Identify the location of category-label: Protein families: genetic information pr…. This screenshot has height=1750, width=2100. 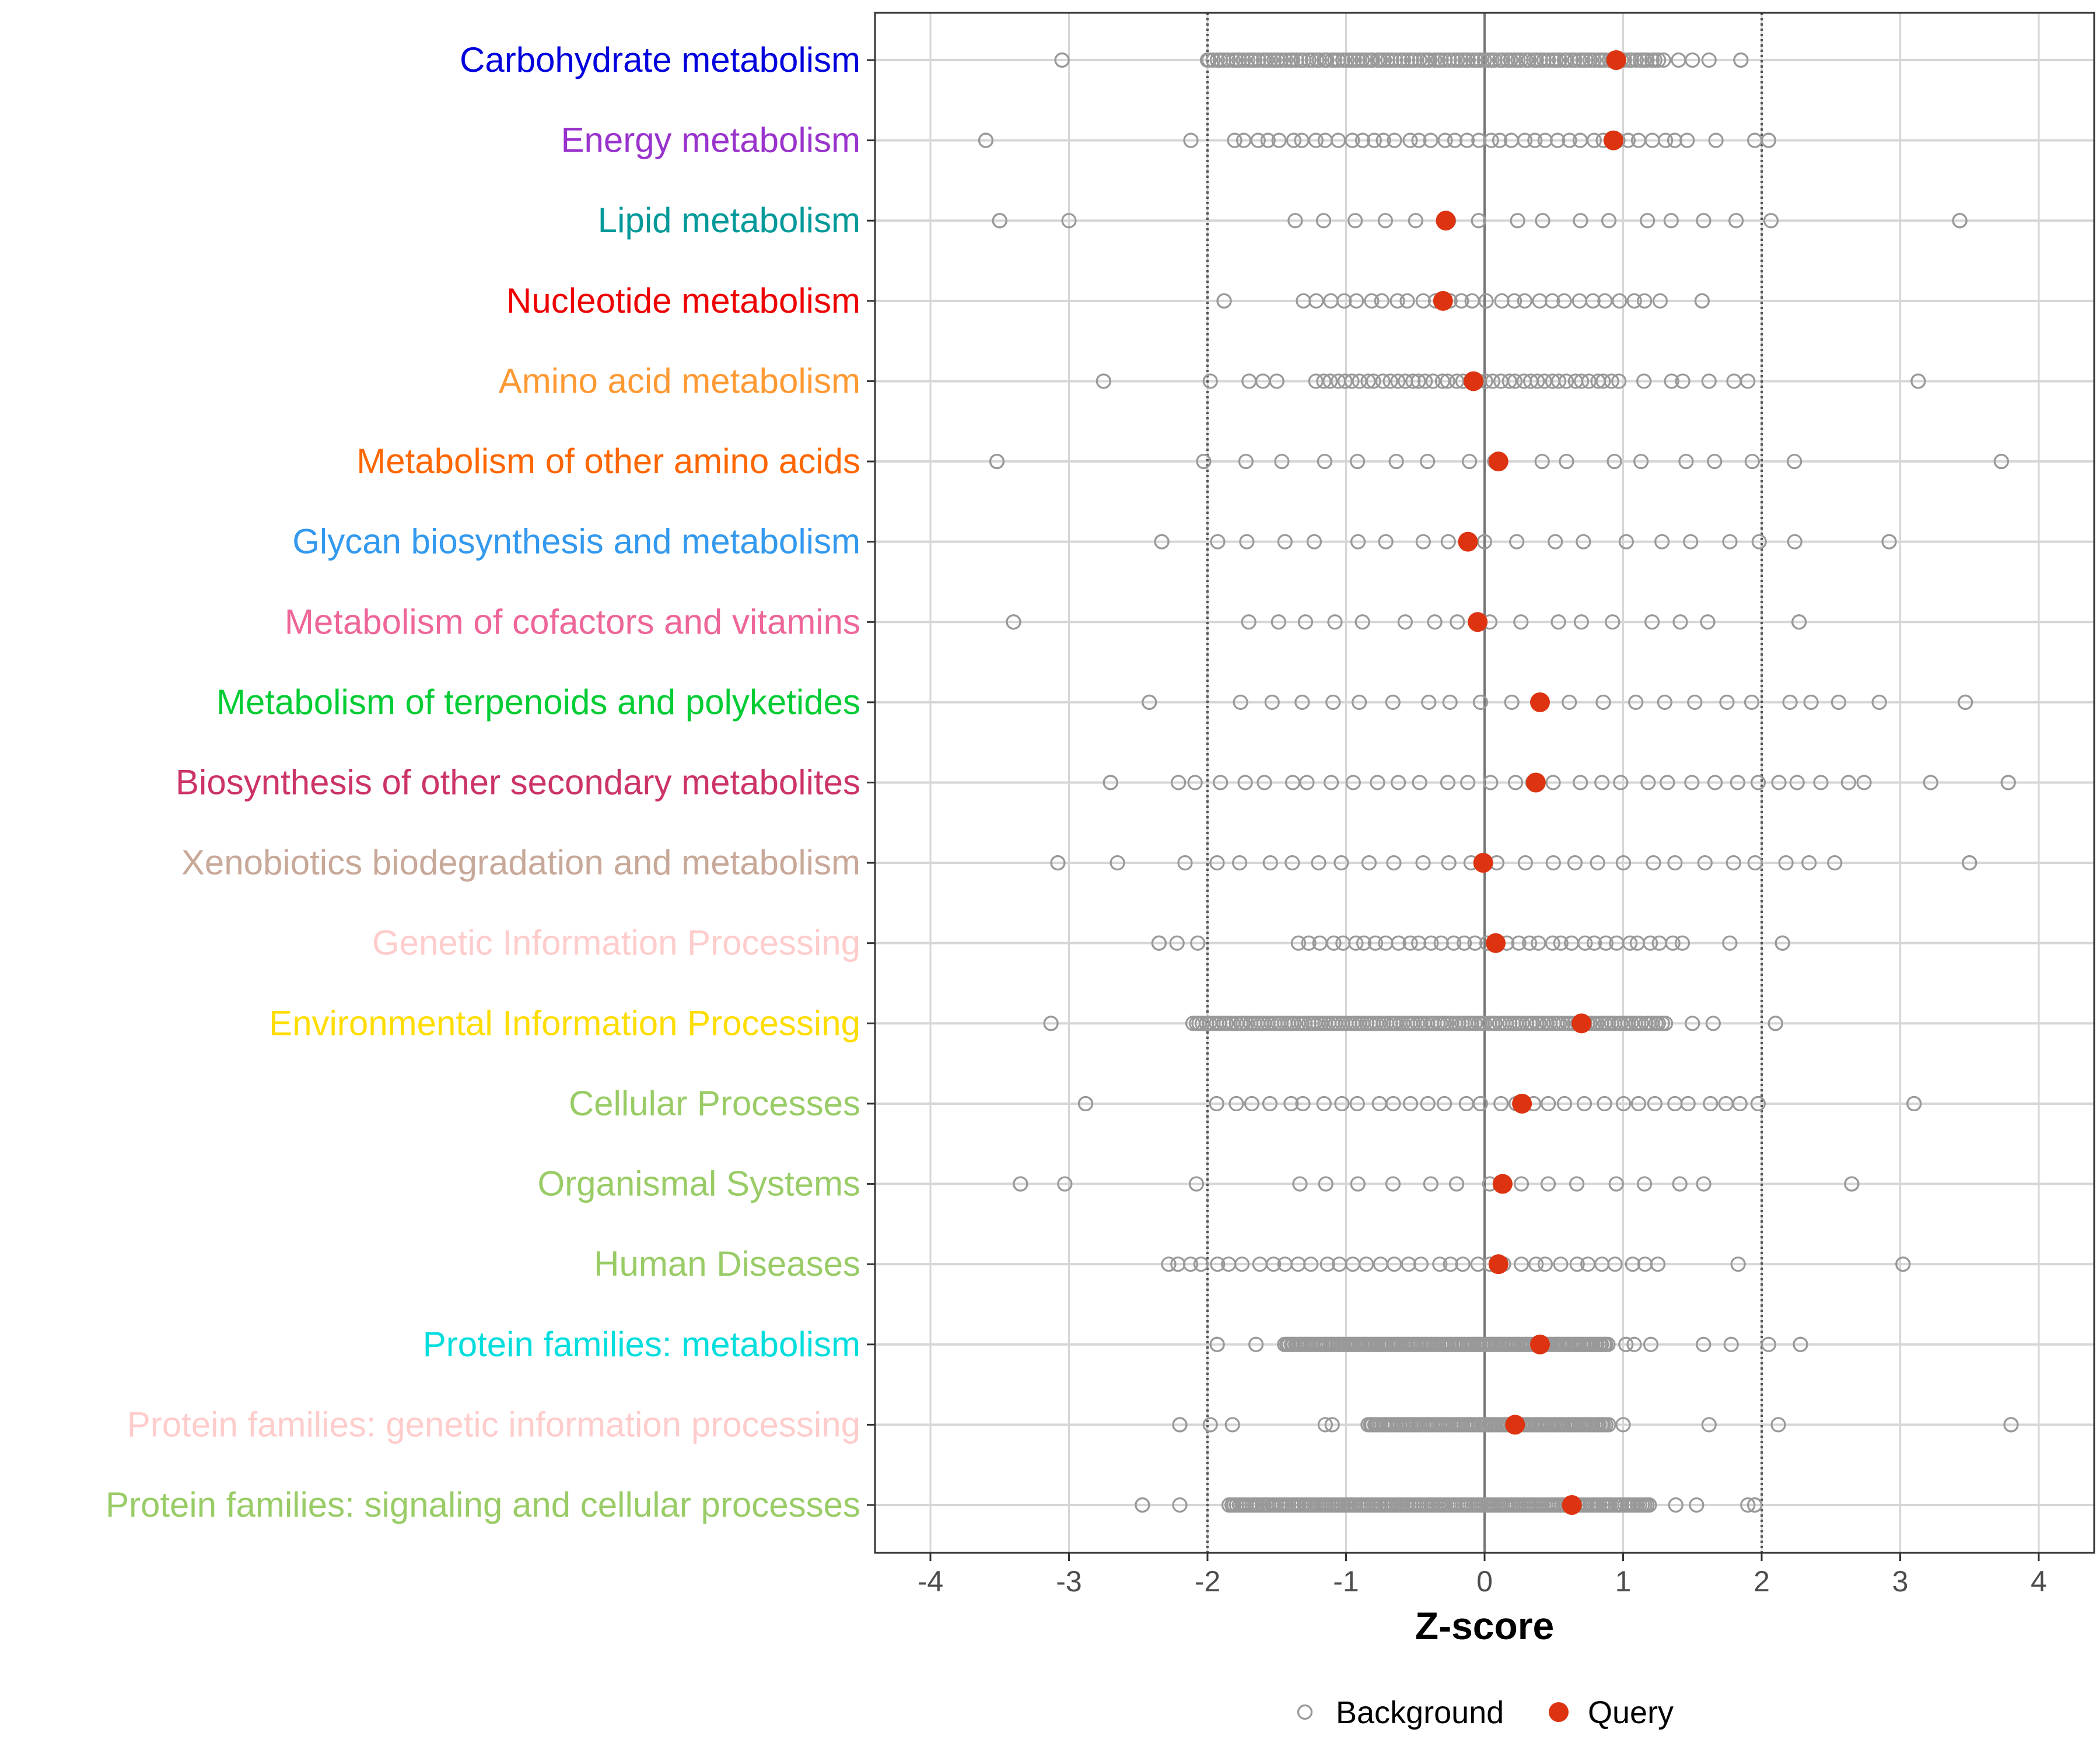
(494, 1424).